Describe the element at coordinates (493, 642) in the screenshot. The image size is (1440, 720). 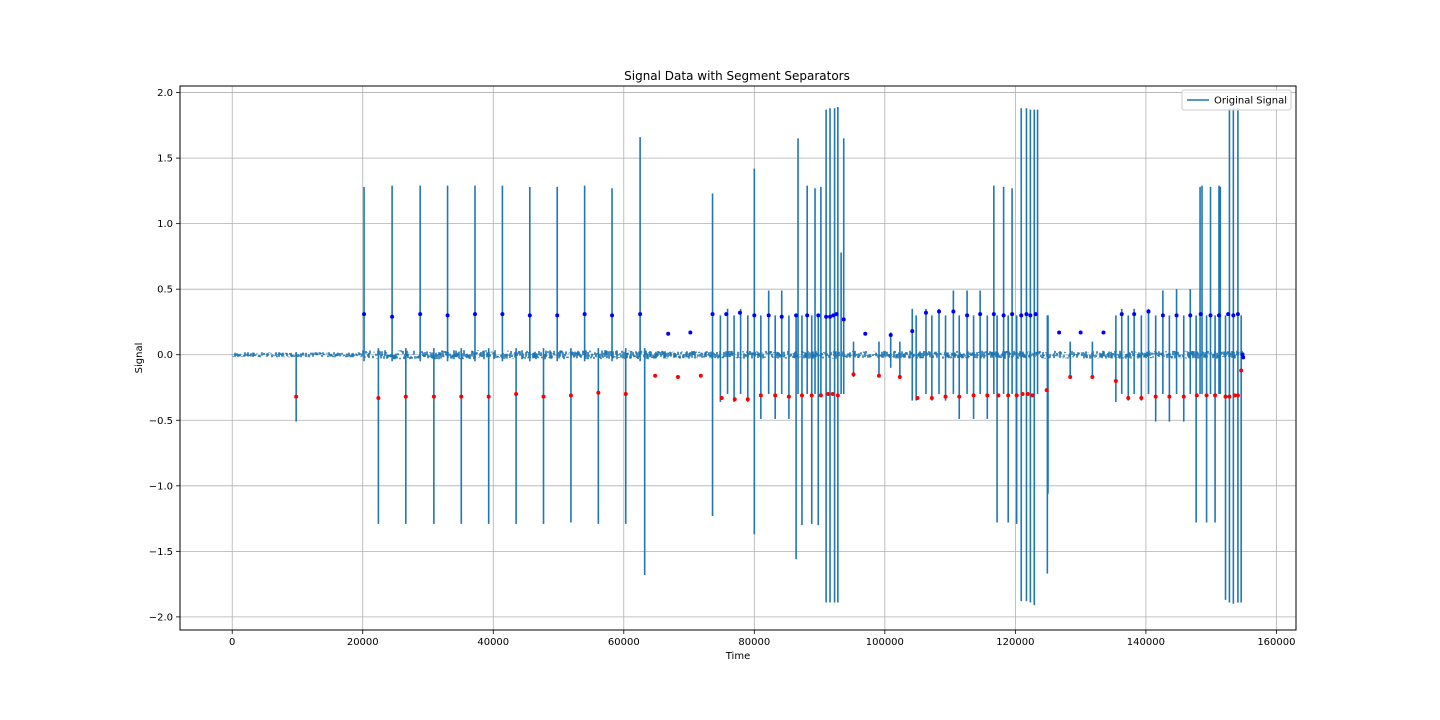
I see `x-tick-label: 40000` at that location.